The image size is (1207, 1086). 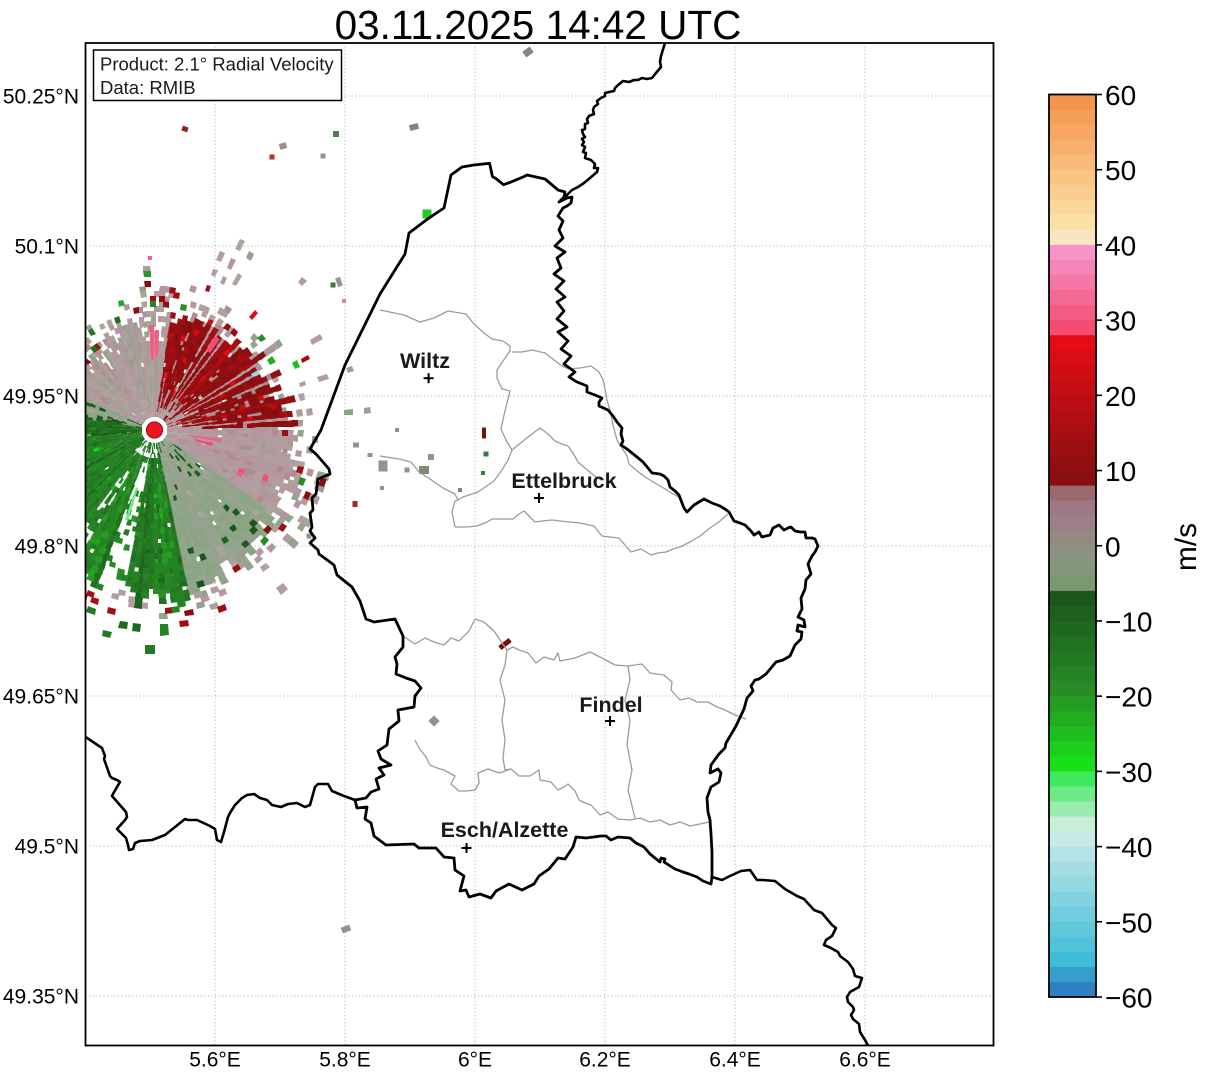 I want to click on svg-text: 6°E, so click(x=475, y=1060).